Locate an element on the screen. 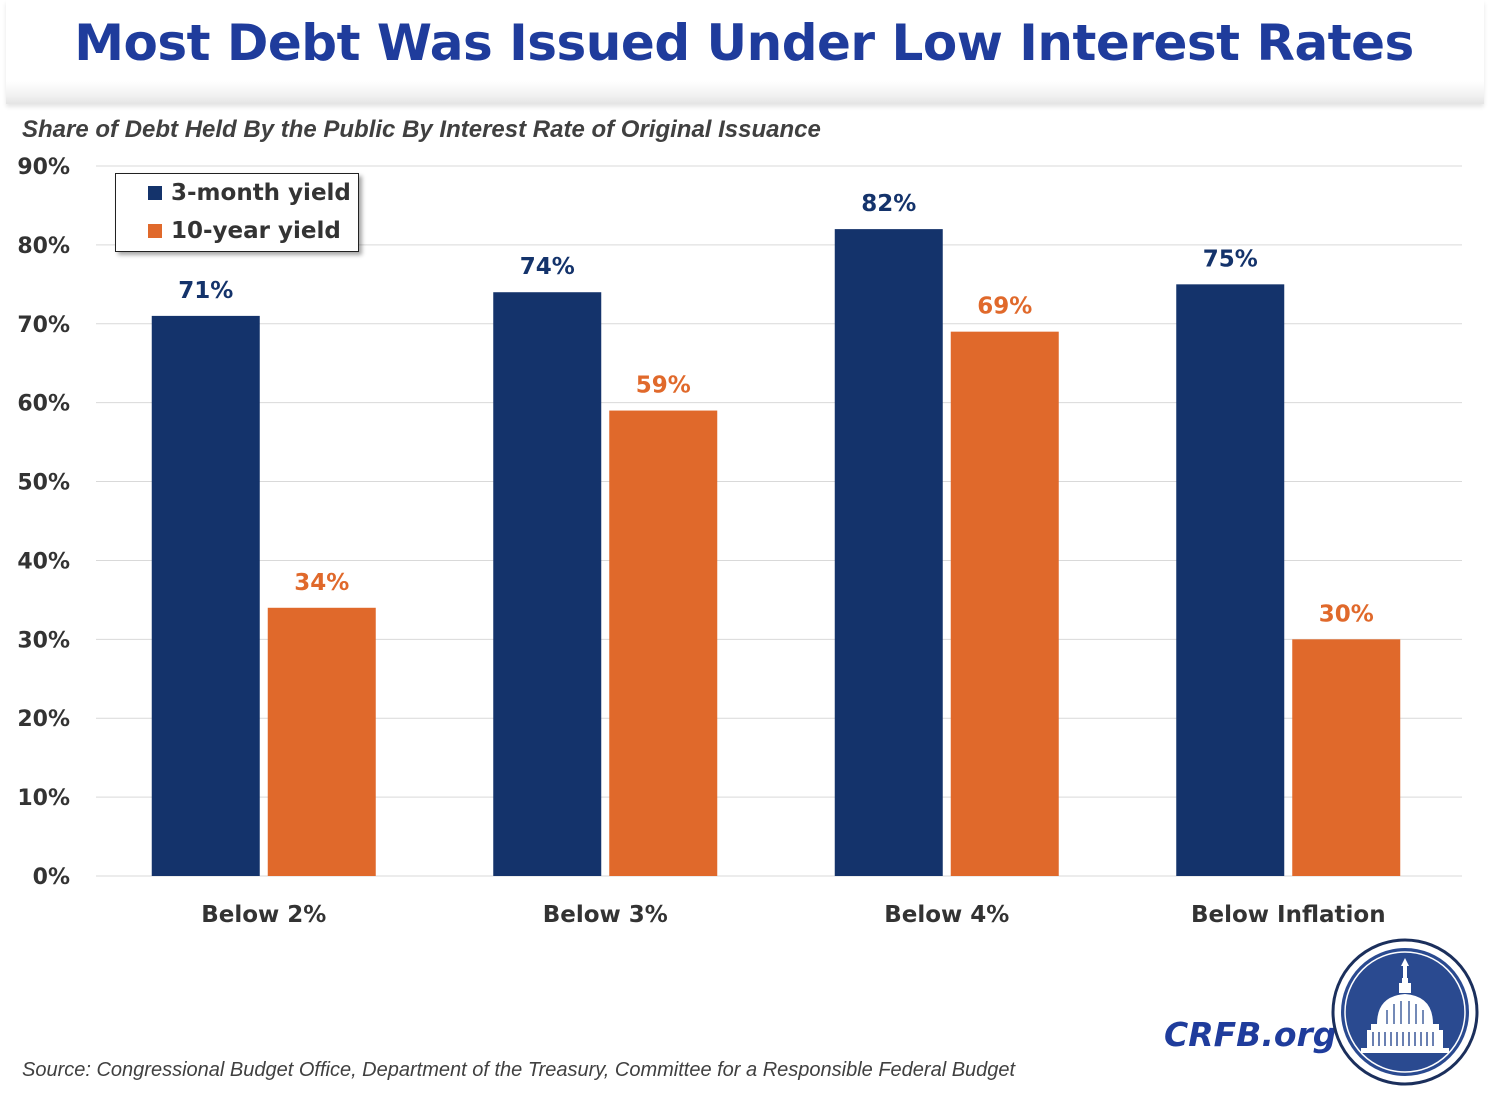  x-tick-label: Below Inflation is located at coordinates (1288, 915).